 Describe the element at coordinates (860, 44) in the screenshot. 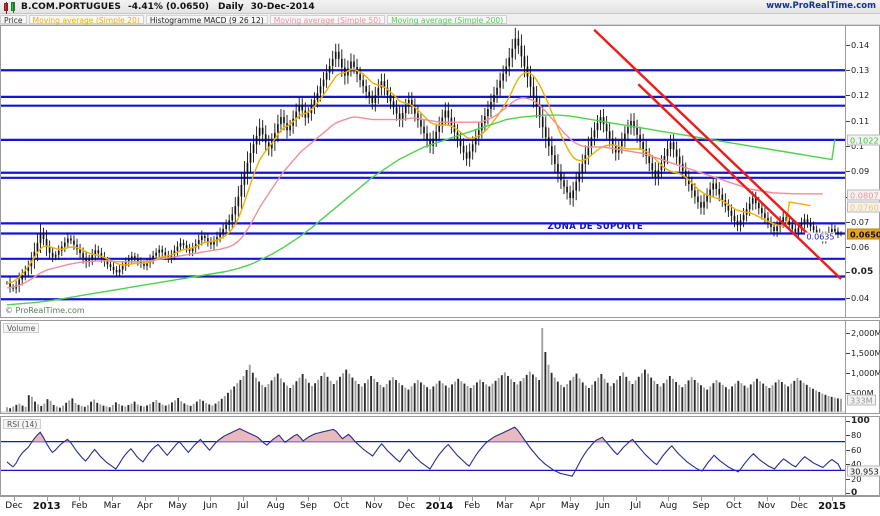

I see `price-tick-label: 0.14` at that location.